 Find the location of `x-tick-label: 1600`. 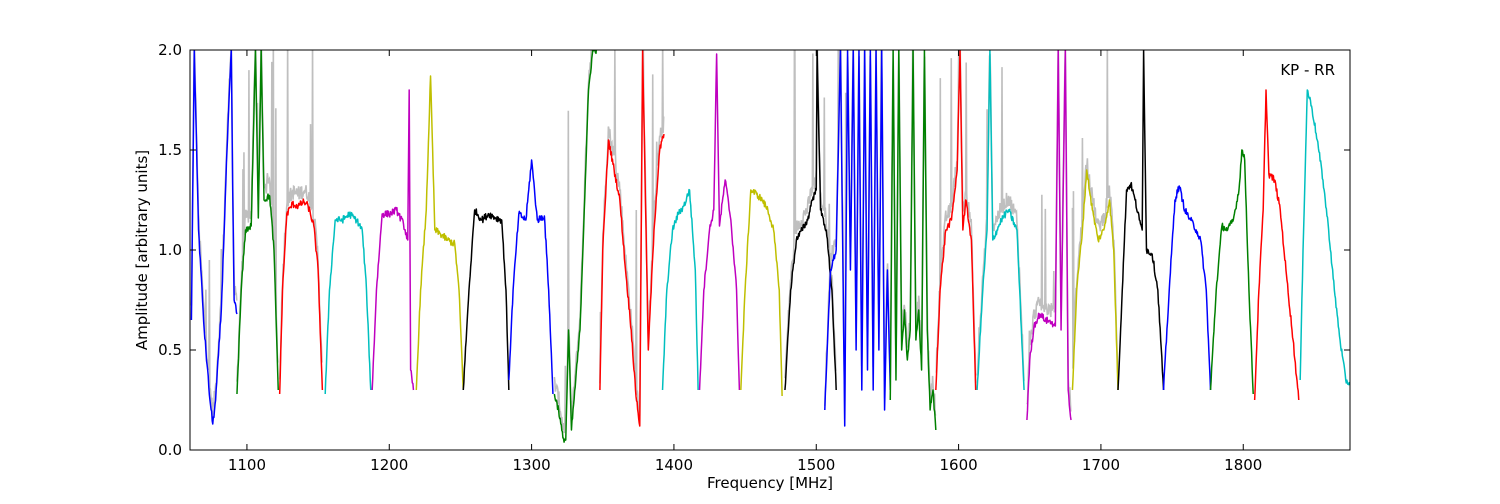

x-tick-label: 1600 is located at coordinates (958, 465).